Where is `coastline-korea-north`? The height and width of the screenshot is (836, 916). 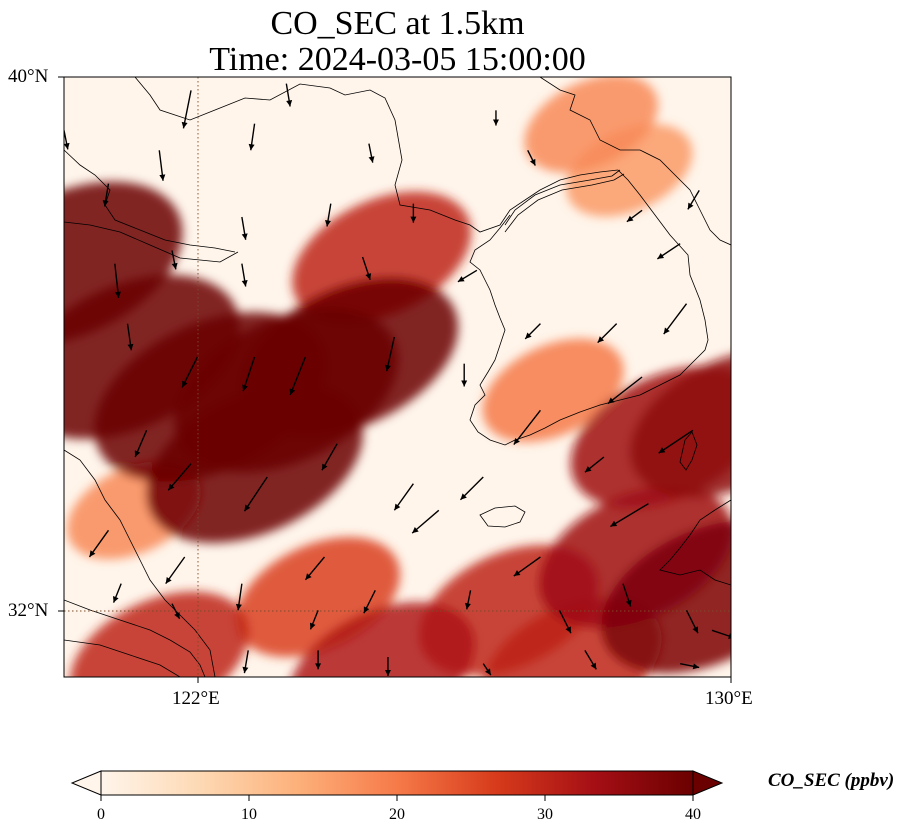
coastline-korea-north is located at coordinates (635, 161).